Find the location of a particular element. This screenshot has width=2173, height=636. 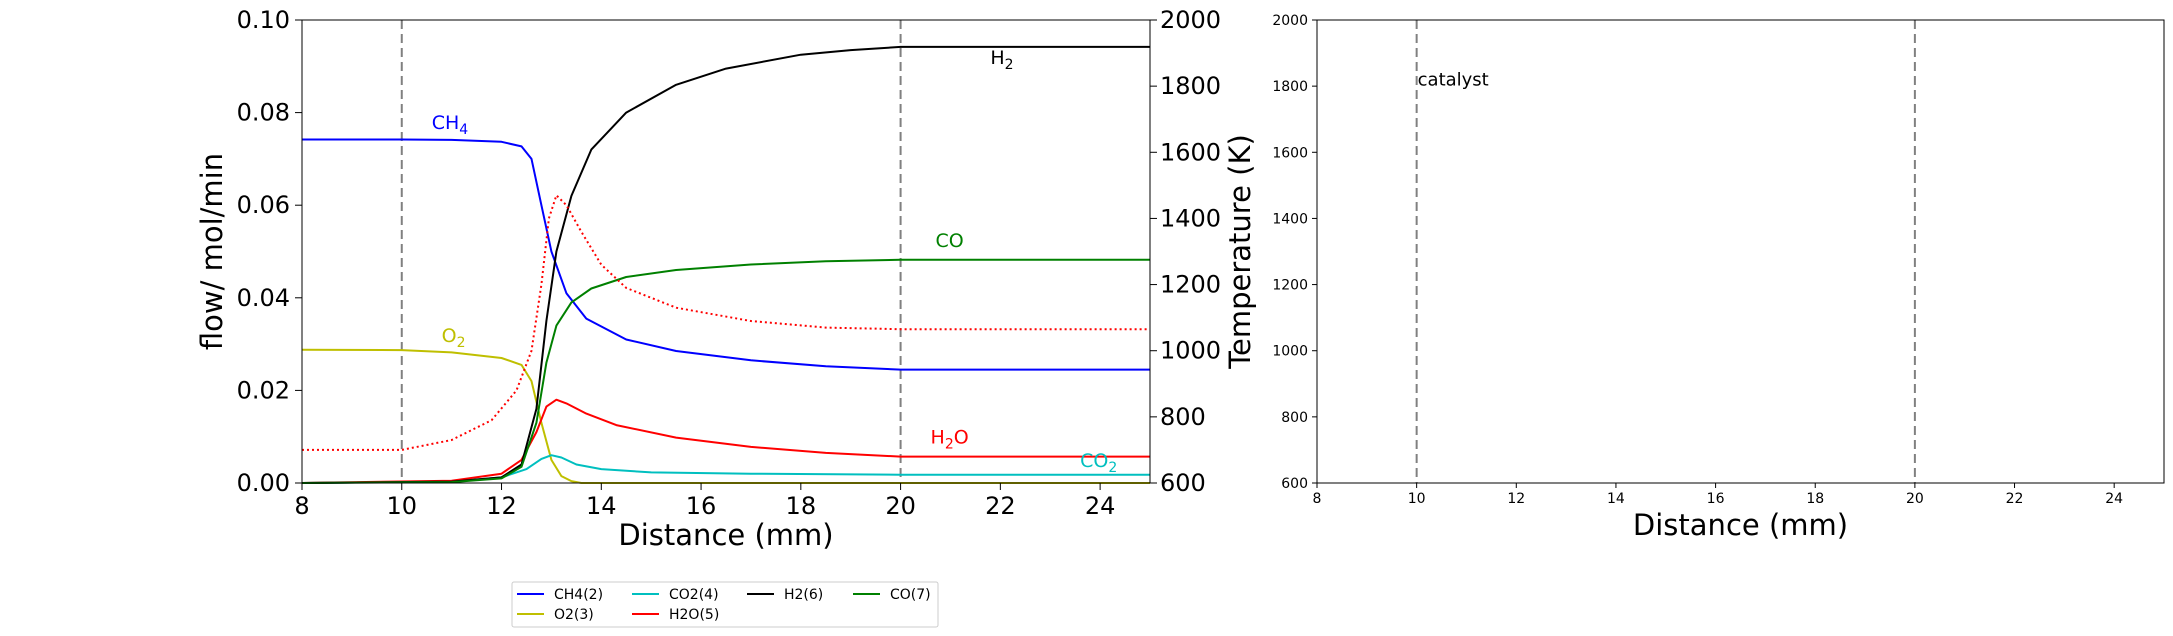

species-annotation: H2O is located at coordinates (950, 440).